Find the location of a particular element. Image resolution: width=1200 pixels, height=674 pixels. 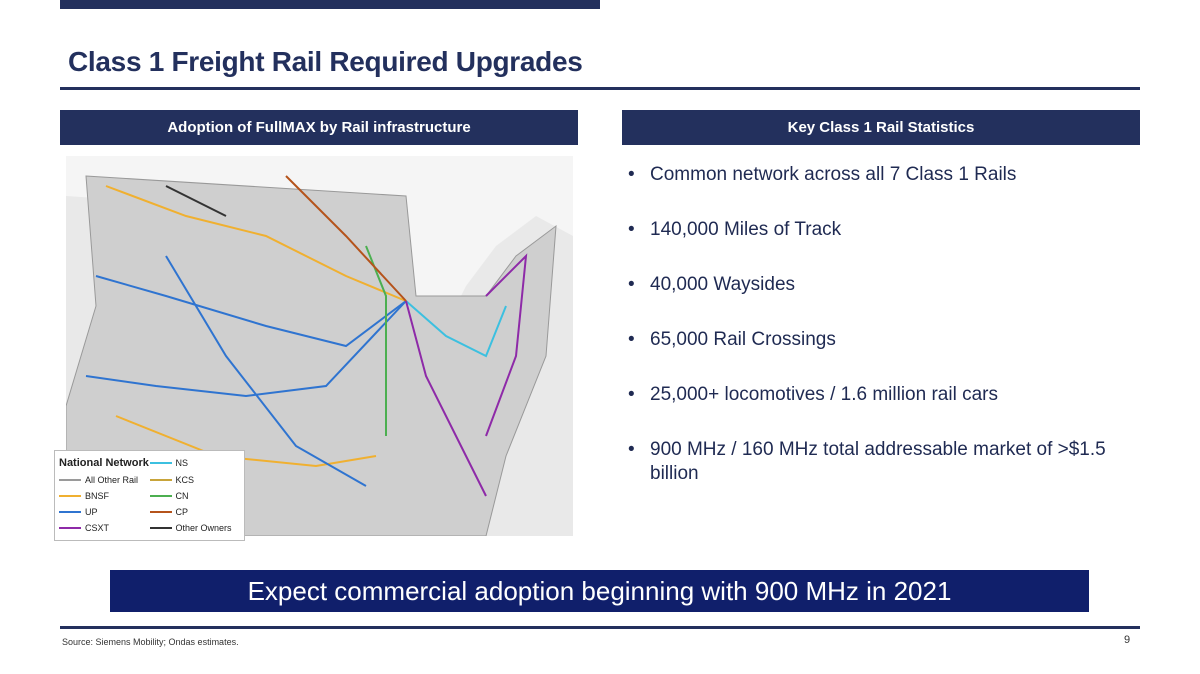

legend-item-cn: CN is located at coordinates (195, 496).